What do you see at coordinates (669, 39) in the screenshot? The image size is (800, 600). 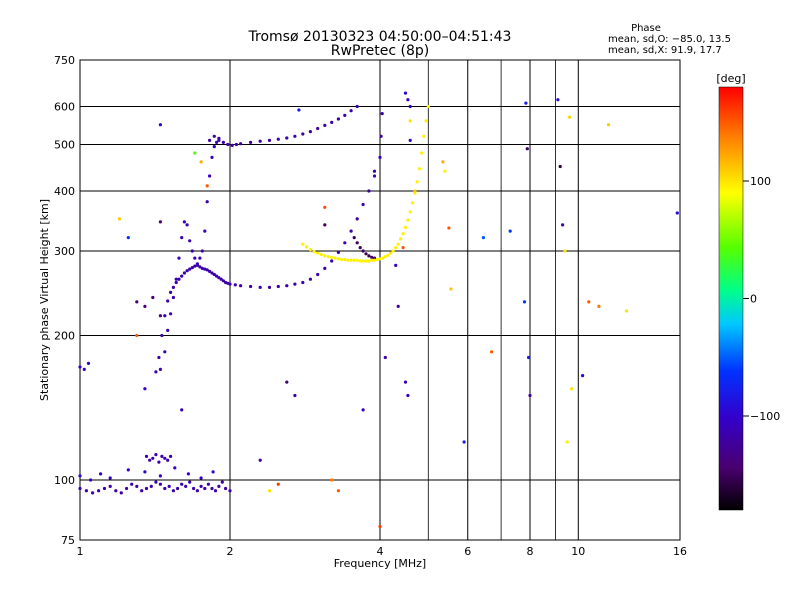 I see `phase-box-line-o: mean, sd,O: −85.0, 13.5` at bounding box center [669, 39].